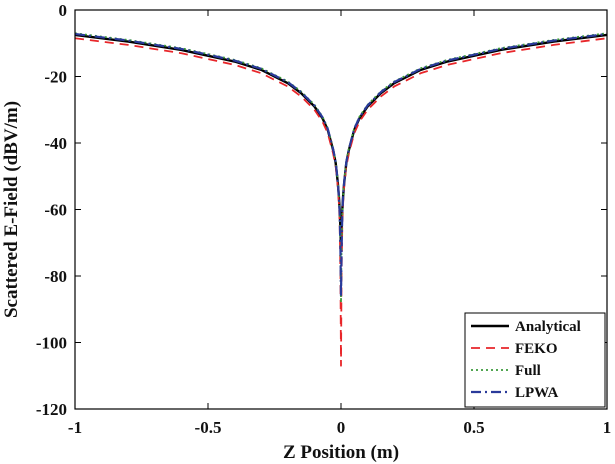 The width and height of the screenshot is (615, 464). I want to click on legend-label-feko: FEKO, so click(536, 349).